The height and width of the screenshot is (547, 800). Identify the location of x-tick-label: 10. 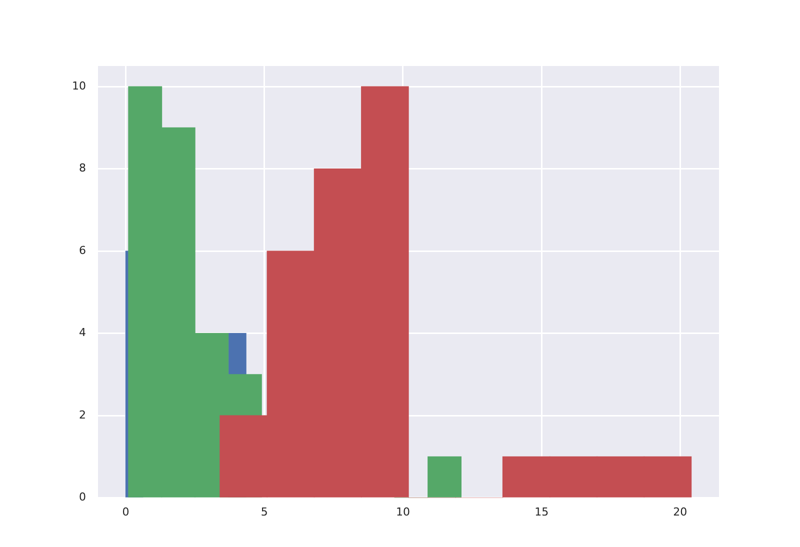
(403, 511).